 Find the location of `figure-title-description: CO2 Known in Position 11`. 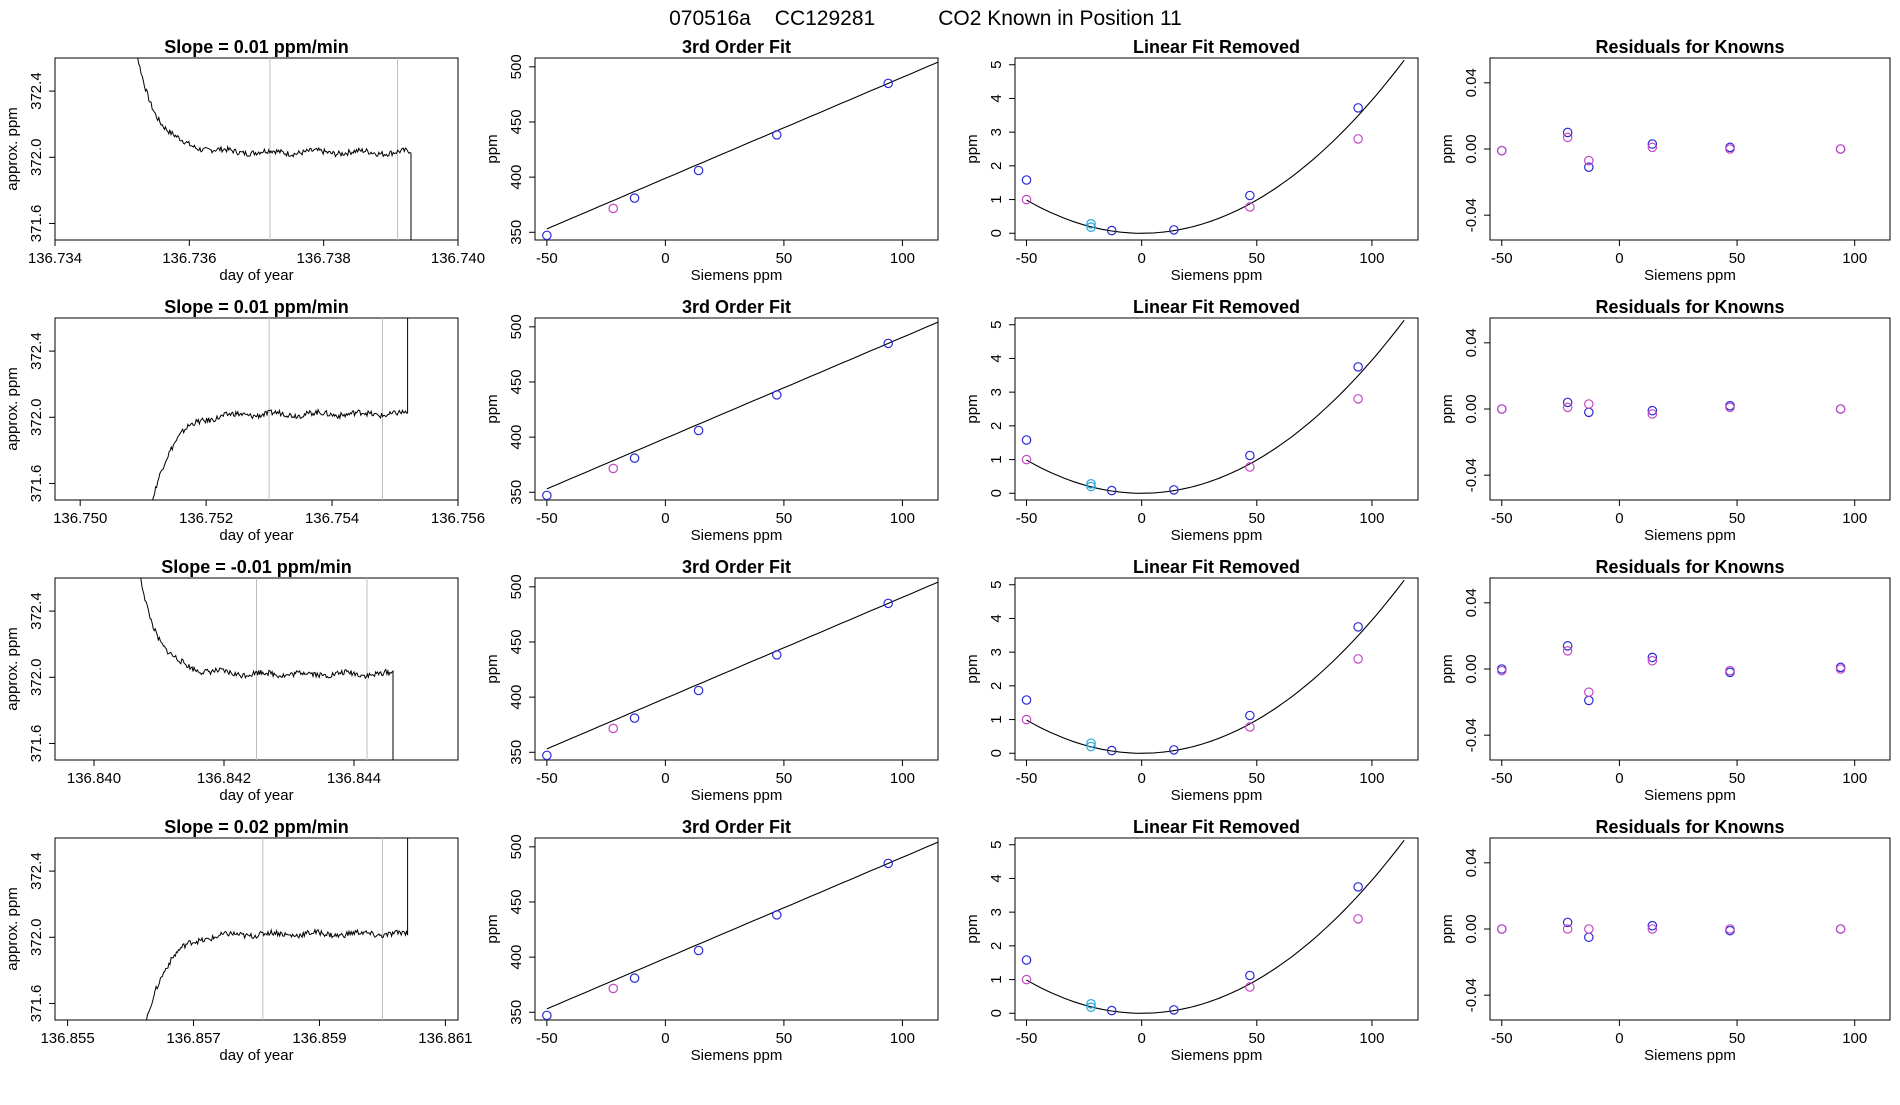

figure-title-description: CO2 Known in Position 11 is located at coordinates (1060, 18).